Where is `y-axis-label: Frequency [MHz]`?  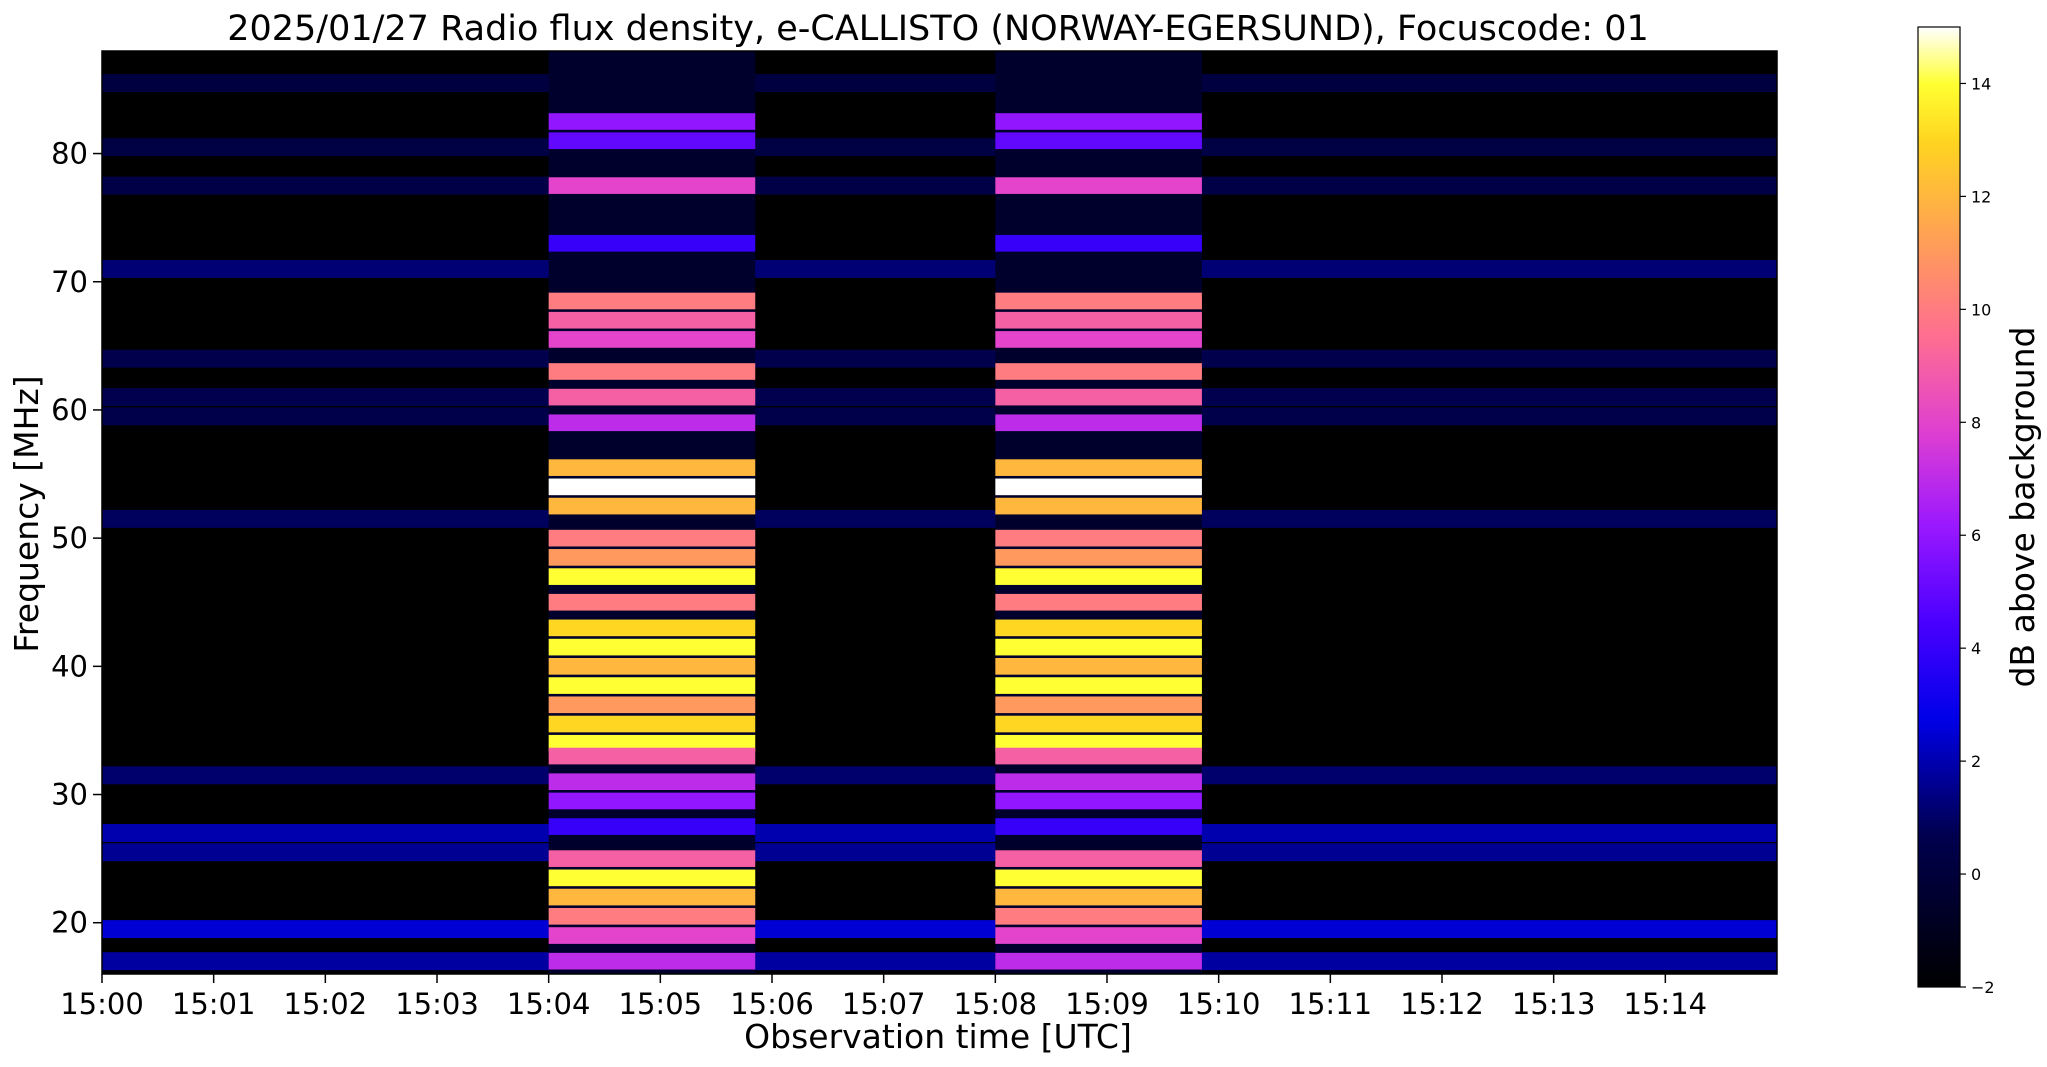
y-axis-label: Frequency [MHz] is located at coordinates (26, 513).